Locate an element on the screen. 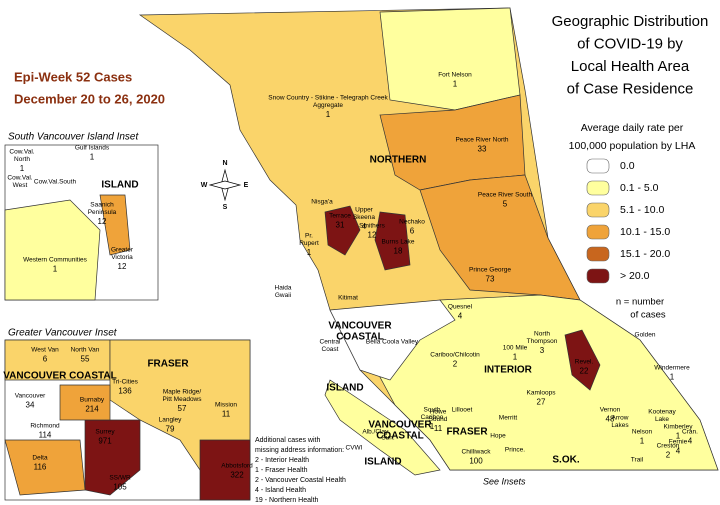 This screenshot has height=505, width=720. note: n = number is located at coordinates (640, 302).